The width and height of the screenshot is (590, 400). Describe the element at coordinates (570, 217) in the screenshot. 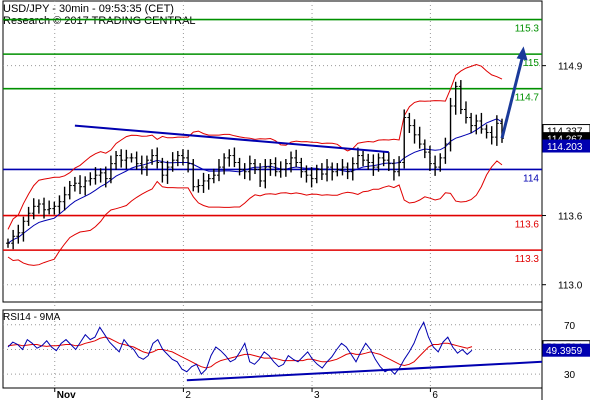

I see `main-y-tick-label: 113.6` at that location.